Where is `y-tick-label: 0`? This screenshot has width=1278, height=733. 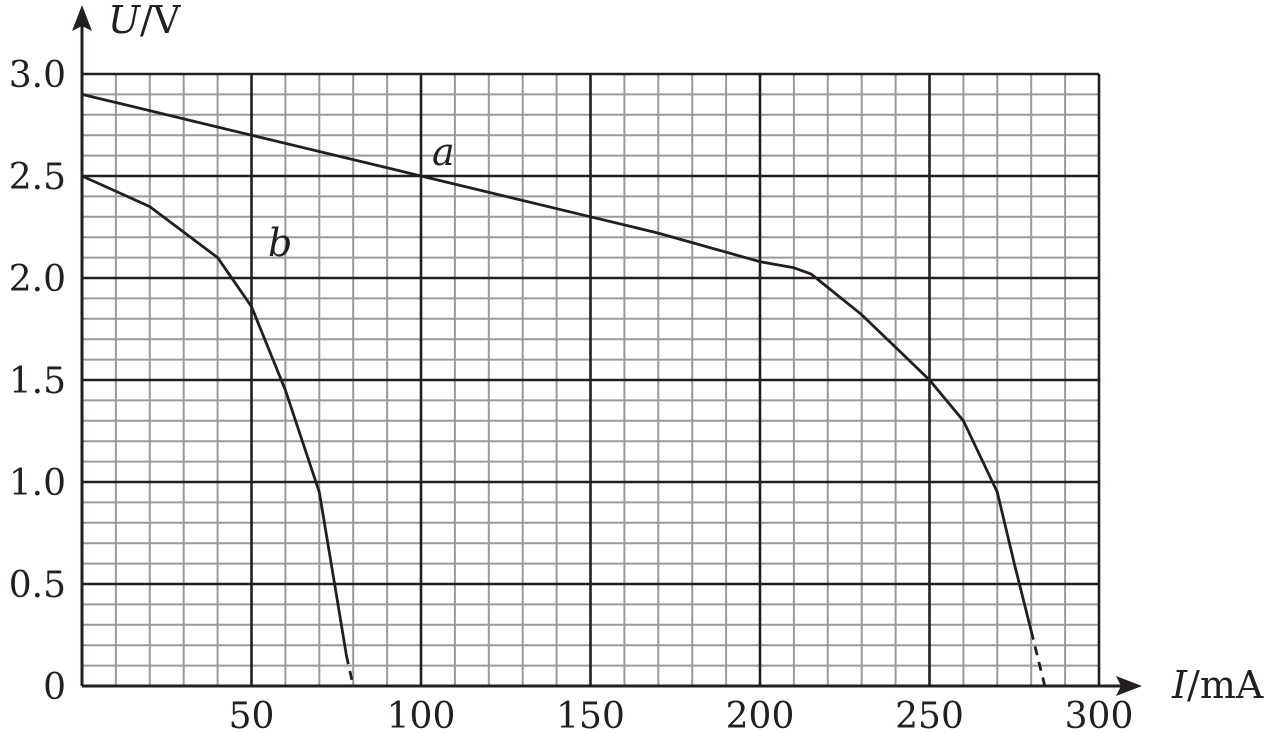 y-tick-label: 0 is located at coordinates (54, 687).